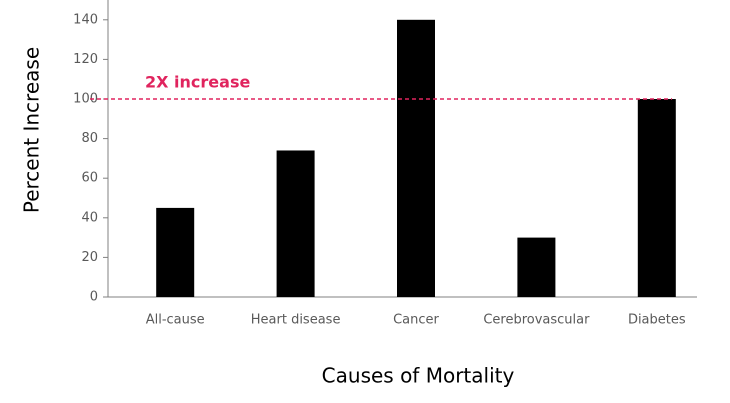 This screenshot has height=403, width=730. I want to click on x-tick-label: Diabetes, so click(657, 320).